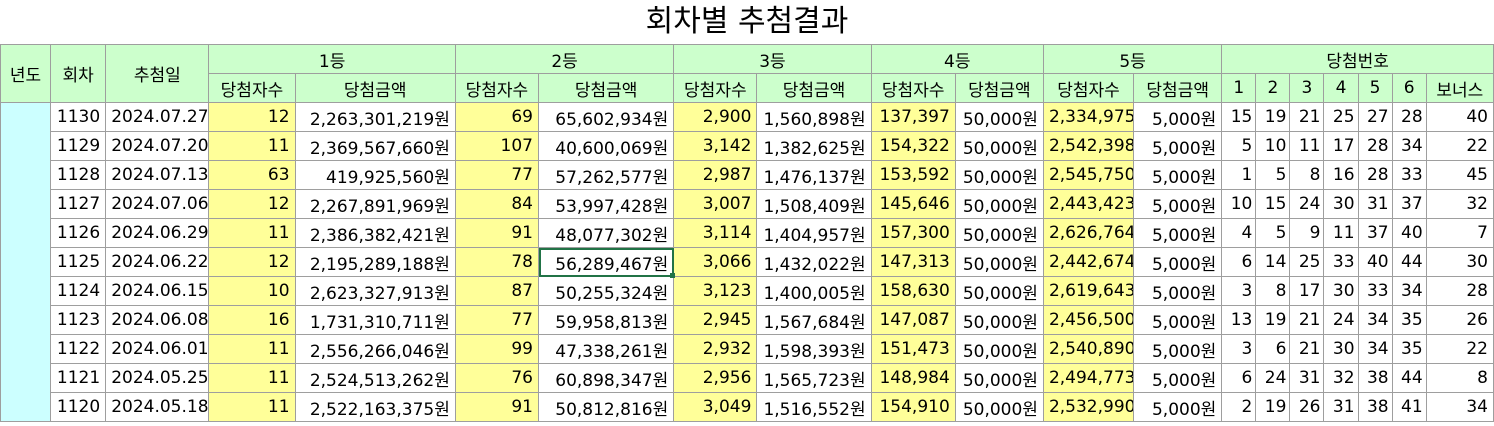  I want to click on bonus-number-cell: 26, so click(1459, 320).